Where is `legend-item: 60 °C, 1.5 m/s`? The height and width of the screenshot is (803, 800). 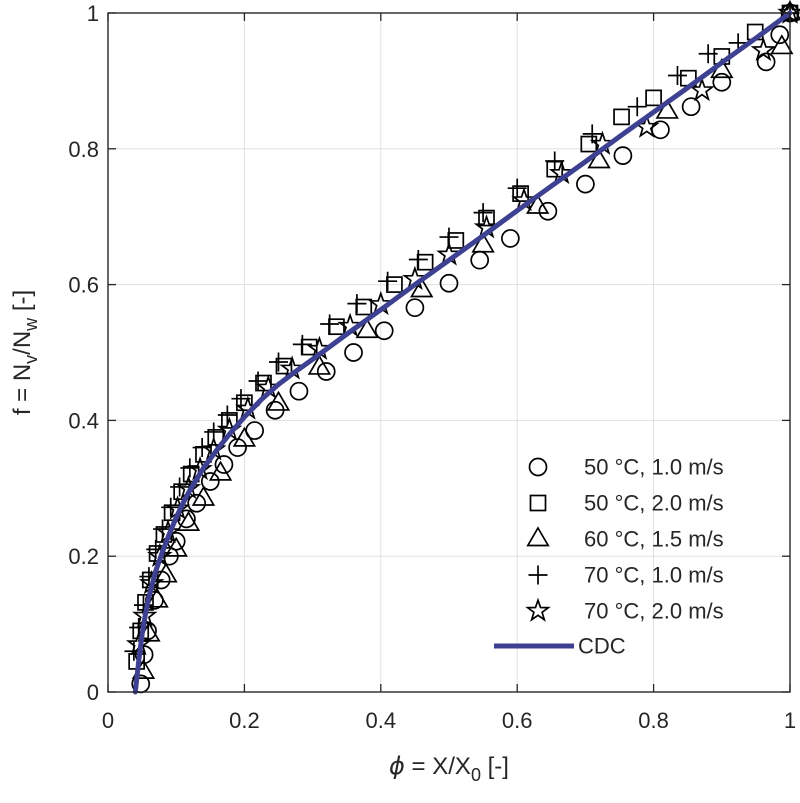 legend-item: 60 °C, 1.5 m/s is located at coordinates (625, 539).